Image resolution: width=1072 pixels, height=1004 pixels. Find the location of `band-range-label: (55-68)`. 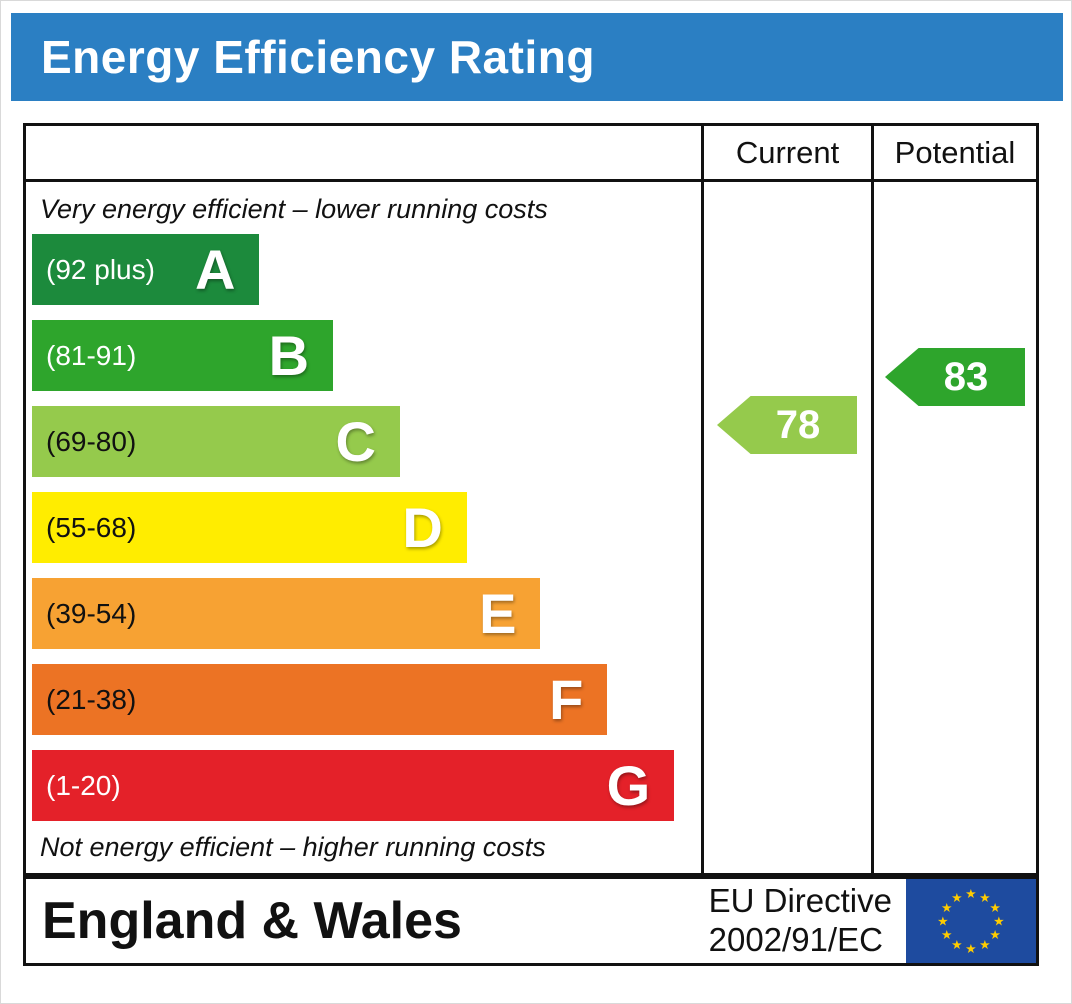

band-range-label: (55-68) is located at coordinates (91, 527).